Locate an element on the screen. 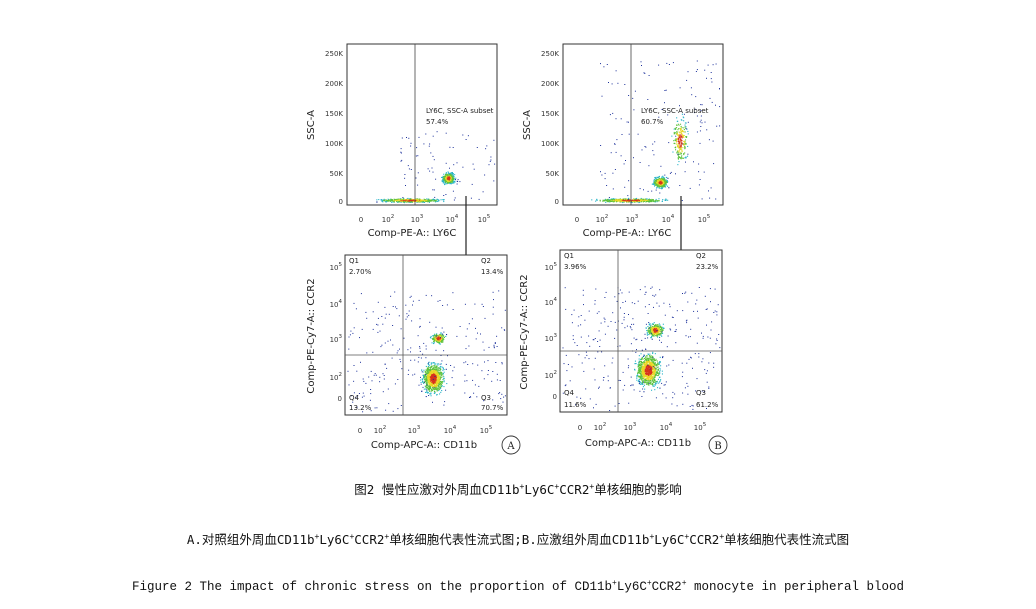 The image size is (1036, 609). x-tick: 105 is located at coordinates (484, 219).